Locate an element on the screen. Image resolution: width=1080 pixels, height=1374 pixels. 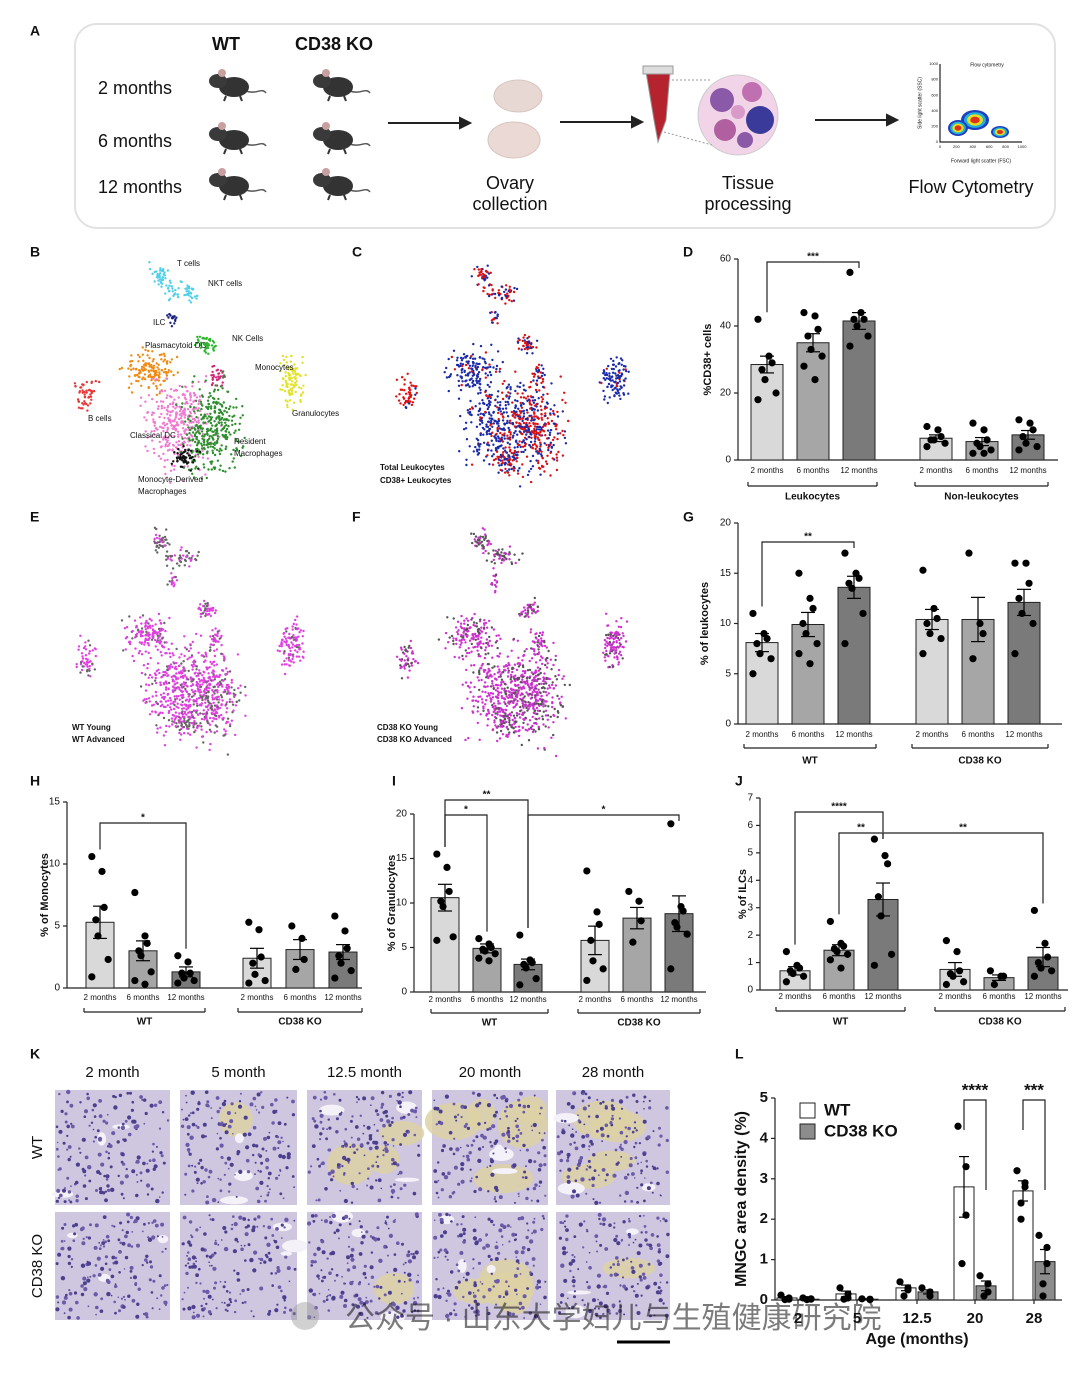
panel-letter: C is located at coordinates (357, 252).